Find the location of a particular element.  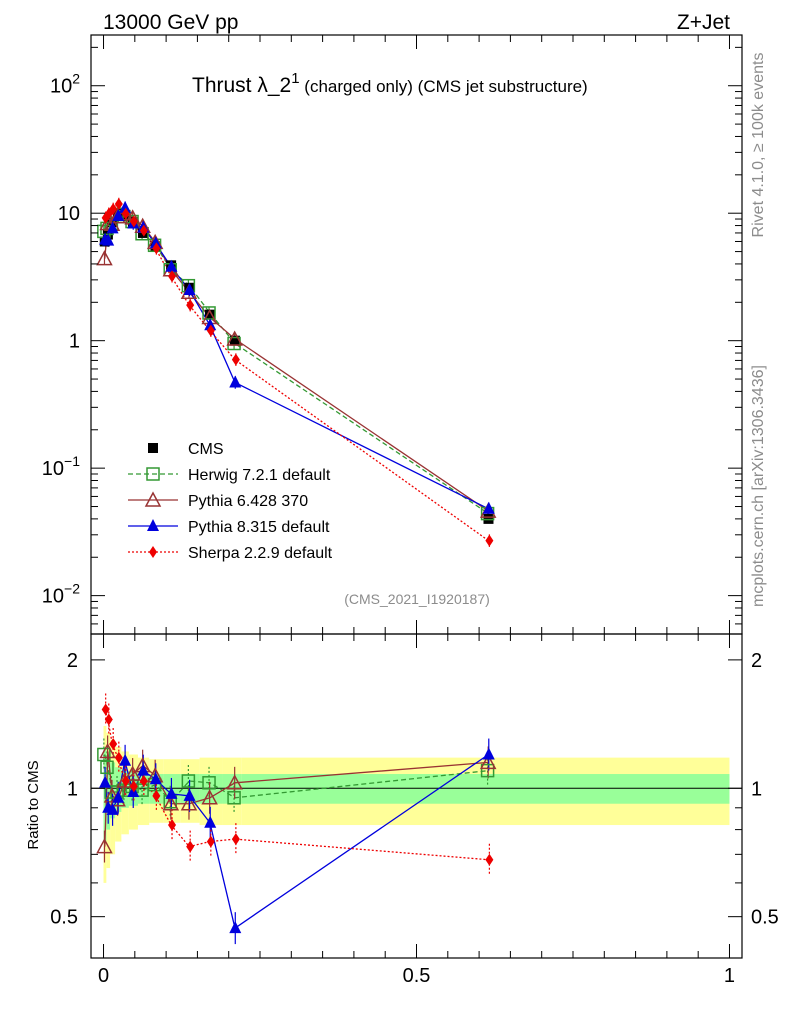

header-right-label: Z+Jet is located at coordinates (703, 22).